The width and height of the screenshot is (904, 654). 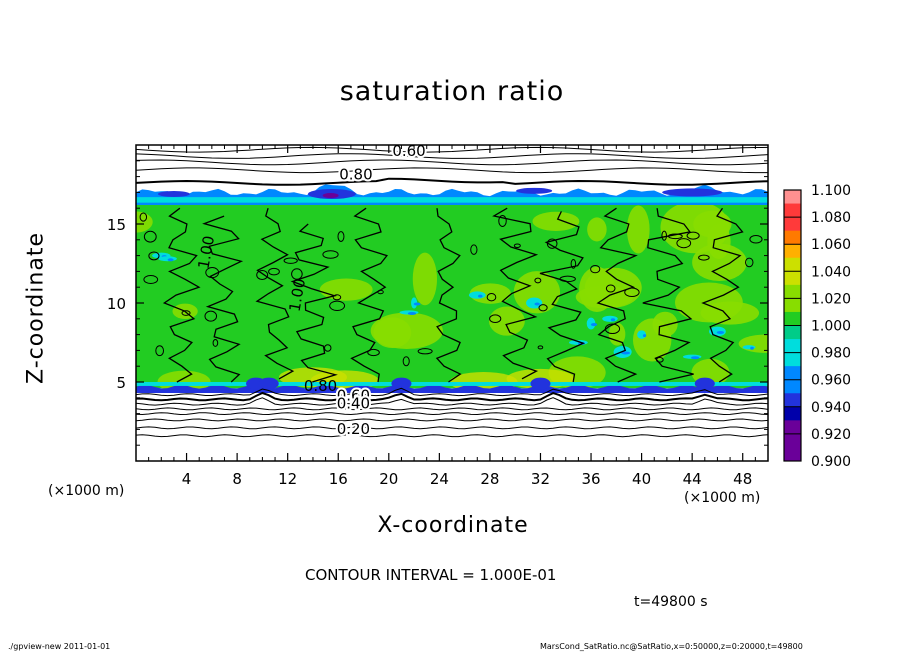 What do you see at coordinates (590, 479) in the screenshot?
I see `x-tick-label: 36` at bounding box center [590, 479].